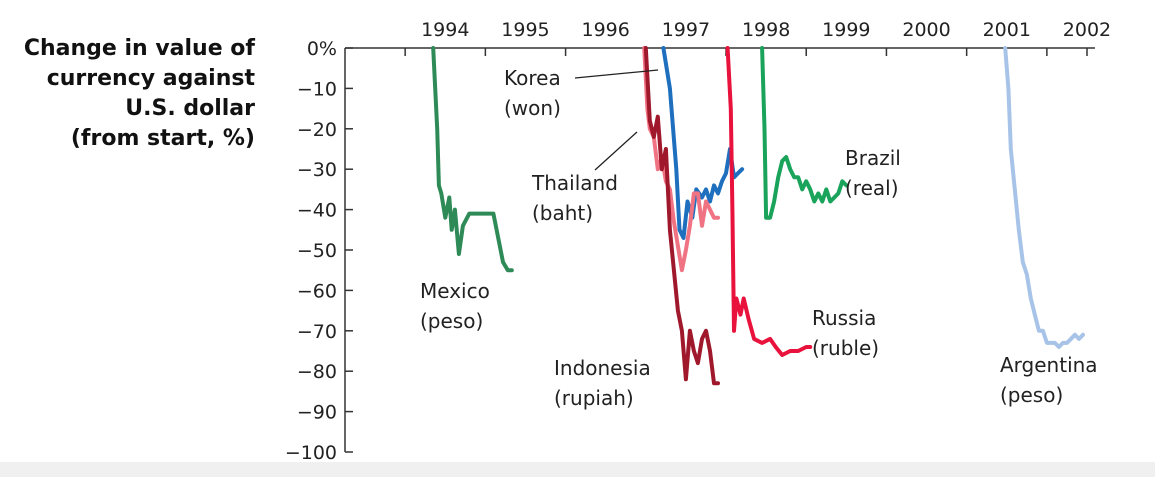 This screenshot has width=1155, height=481. Describe the element at coordinates (445, 30) in the screenshot. I see `x-tick-label: 1994` at that location.